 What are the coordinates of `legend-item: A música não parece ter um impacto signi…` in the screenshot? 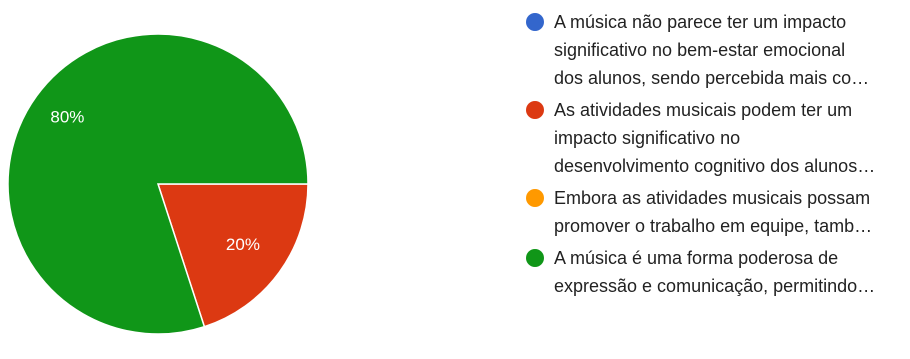 It's located at (716, 50).